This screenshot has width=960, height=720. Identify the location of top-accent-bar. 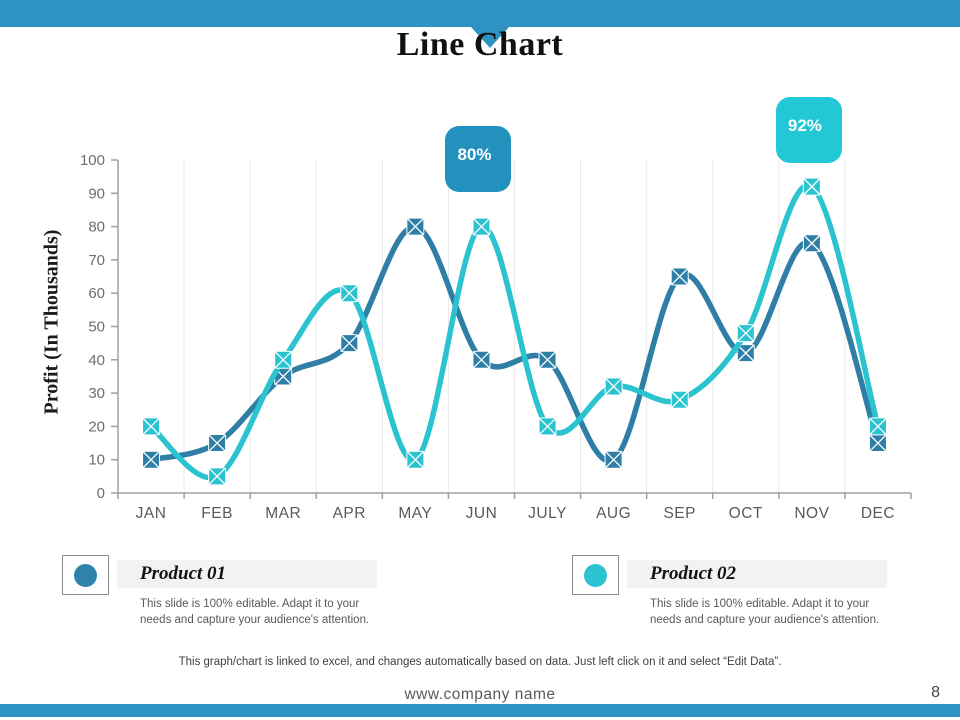
(480, 13).